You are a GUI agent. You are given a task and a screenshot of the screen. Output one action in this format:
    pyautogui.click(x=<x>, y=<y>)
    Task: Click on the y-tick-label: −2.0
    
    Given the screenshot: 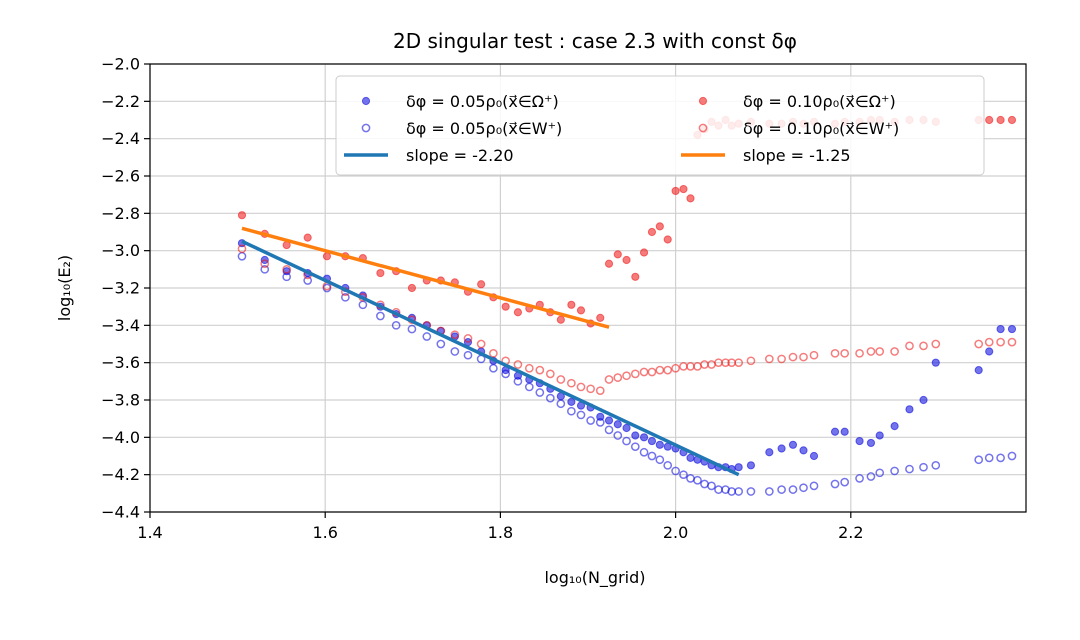 What is the action you would take?
    pyautogui.click(x=120, y=64)
    